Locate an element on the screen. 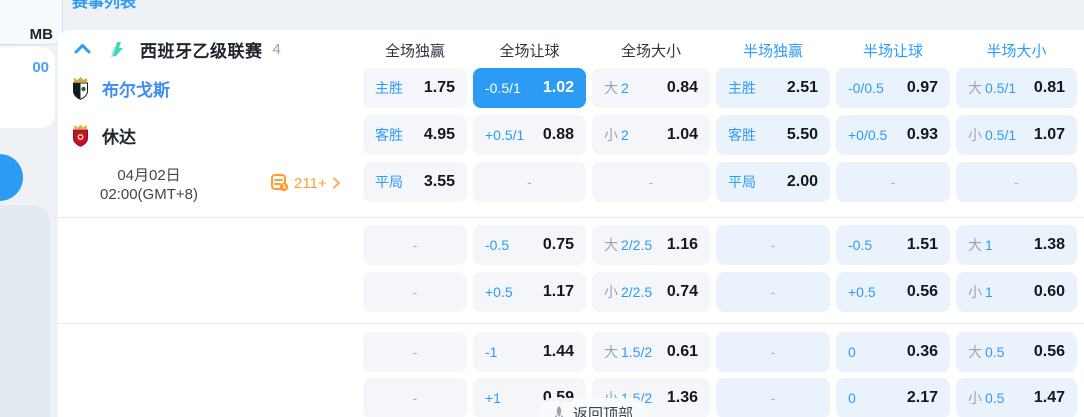 The image size is (1084, 417). odds-cell: 主胜 2.51 is located at coordinates (773, 88).